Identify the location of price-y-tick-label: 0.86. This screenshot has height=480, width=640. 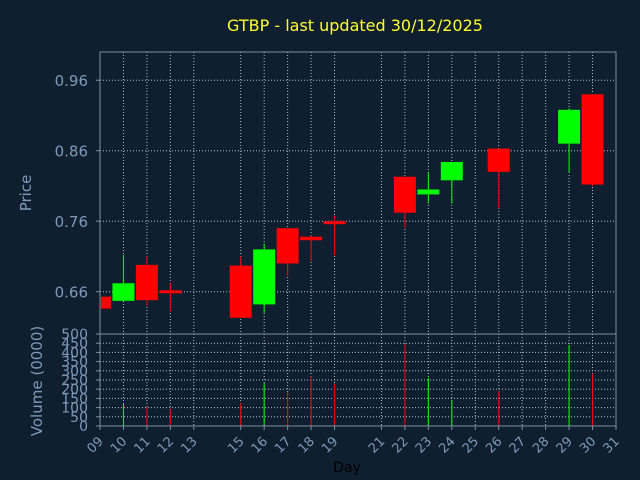
(71, 152).